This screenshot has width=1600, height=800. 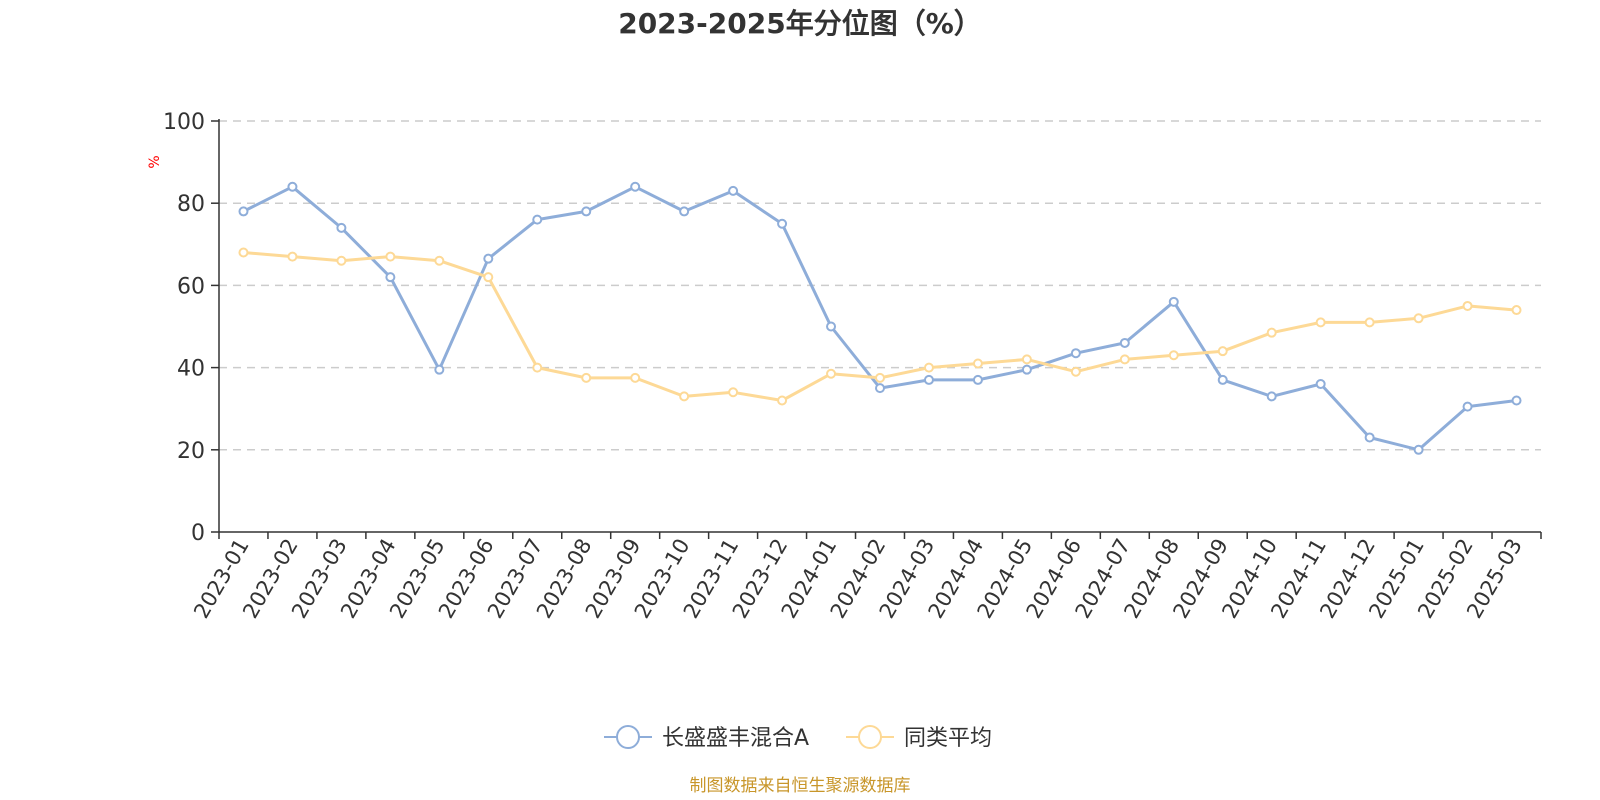 I want to click on legend-label-2: 同类平均, so click(x=948, y=738).